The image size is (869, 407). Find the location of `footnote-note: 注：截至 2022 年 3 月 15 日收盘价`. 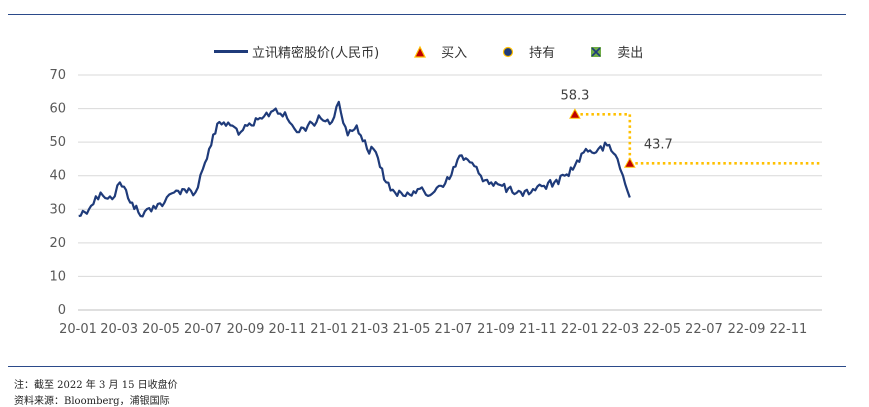

footnote-note: 注：截至 2022 年 3 月 15 日收盘价 is located at coordinates (96, 385).